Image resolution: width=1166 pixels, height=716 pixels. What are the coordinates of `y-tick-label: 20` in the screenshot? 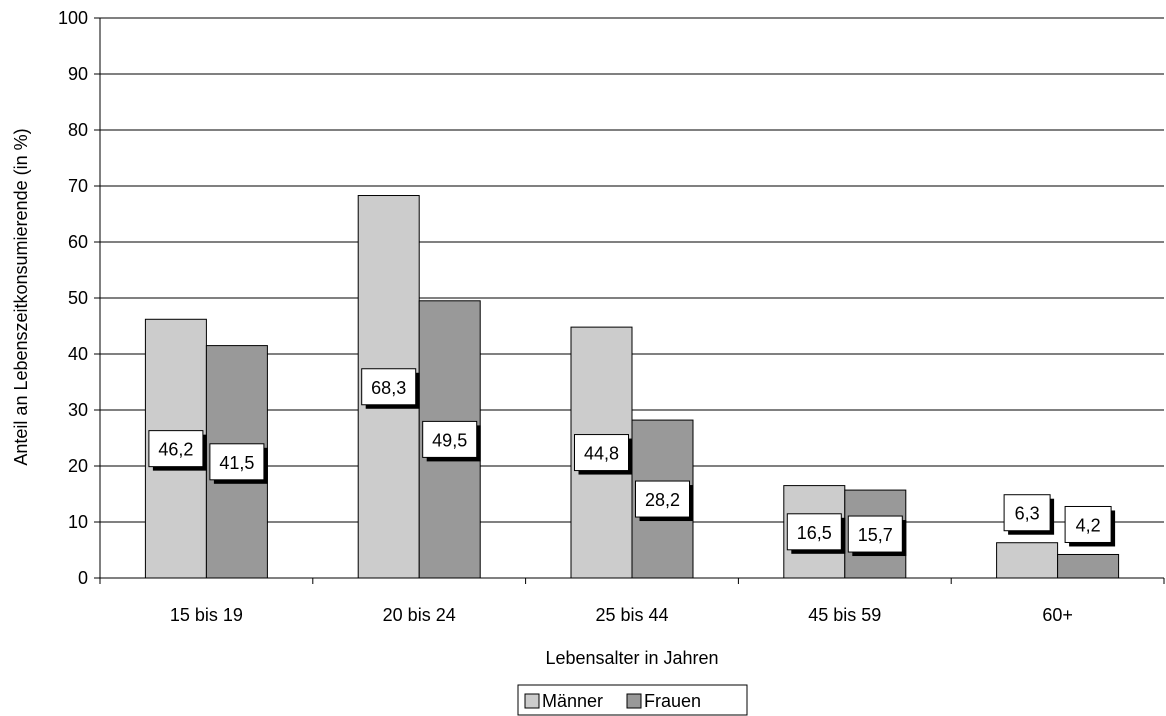 It's located at (78, 466).